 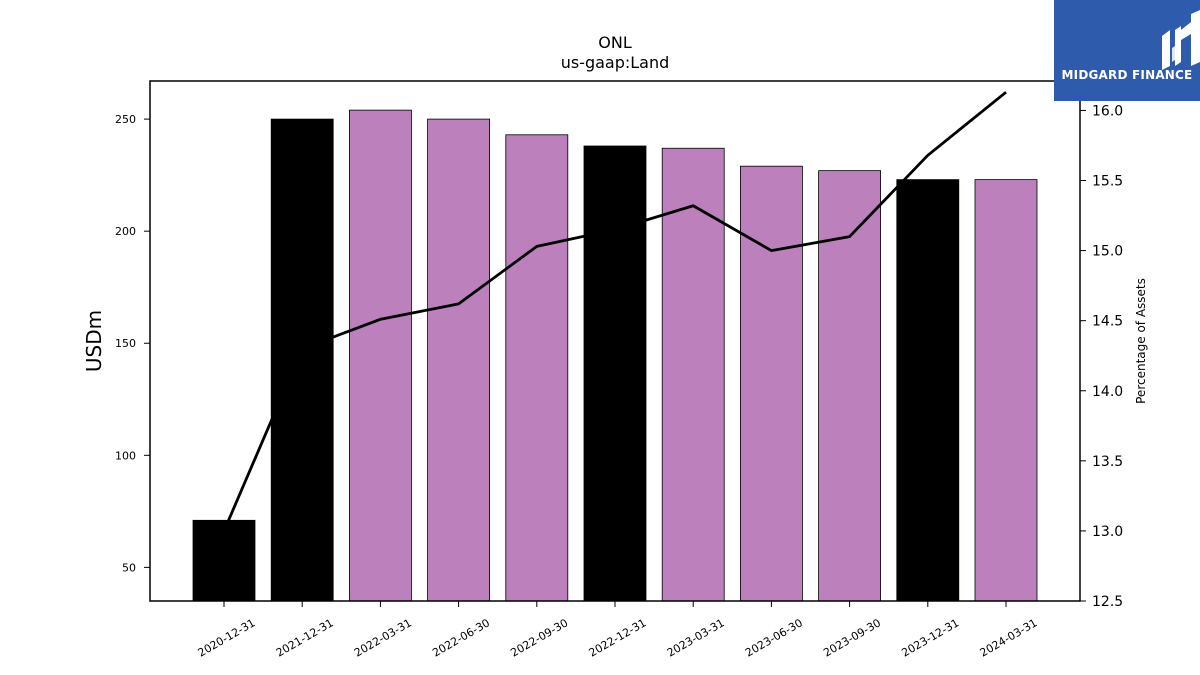 What do you see at coordinates (383, 637) in the screenshot?
I see `x-tick-label: 2022-03-31` at bounding box center [383, 637].